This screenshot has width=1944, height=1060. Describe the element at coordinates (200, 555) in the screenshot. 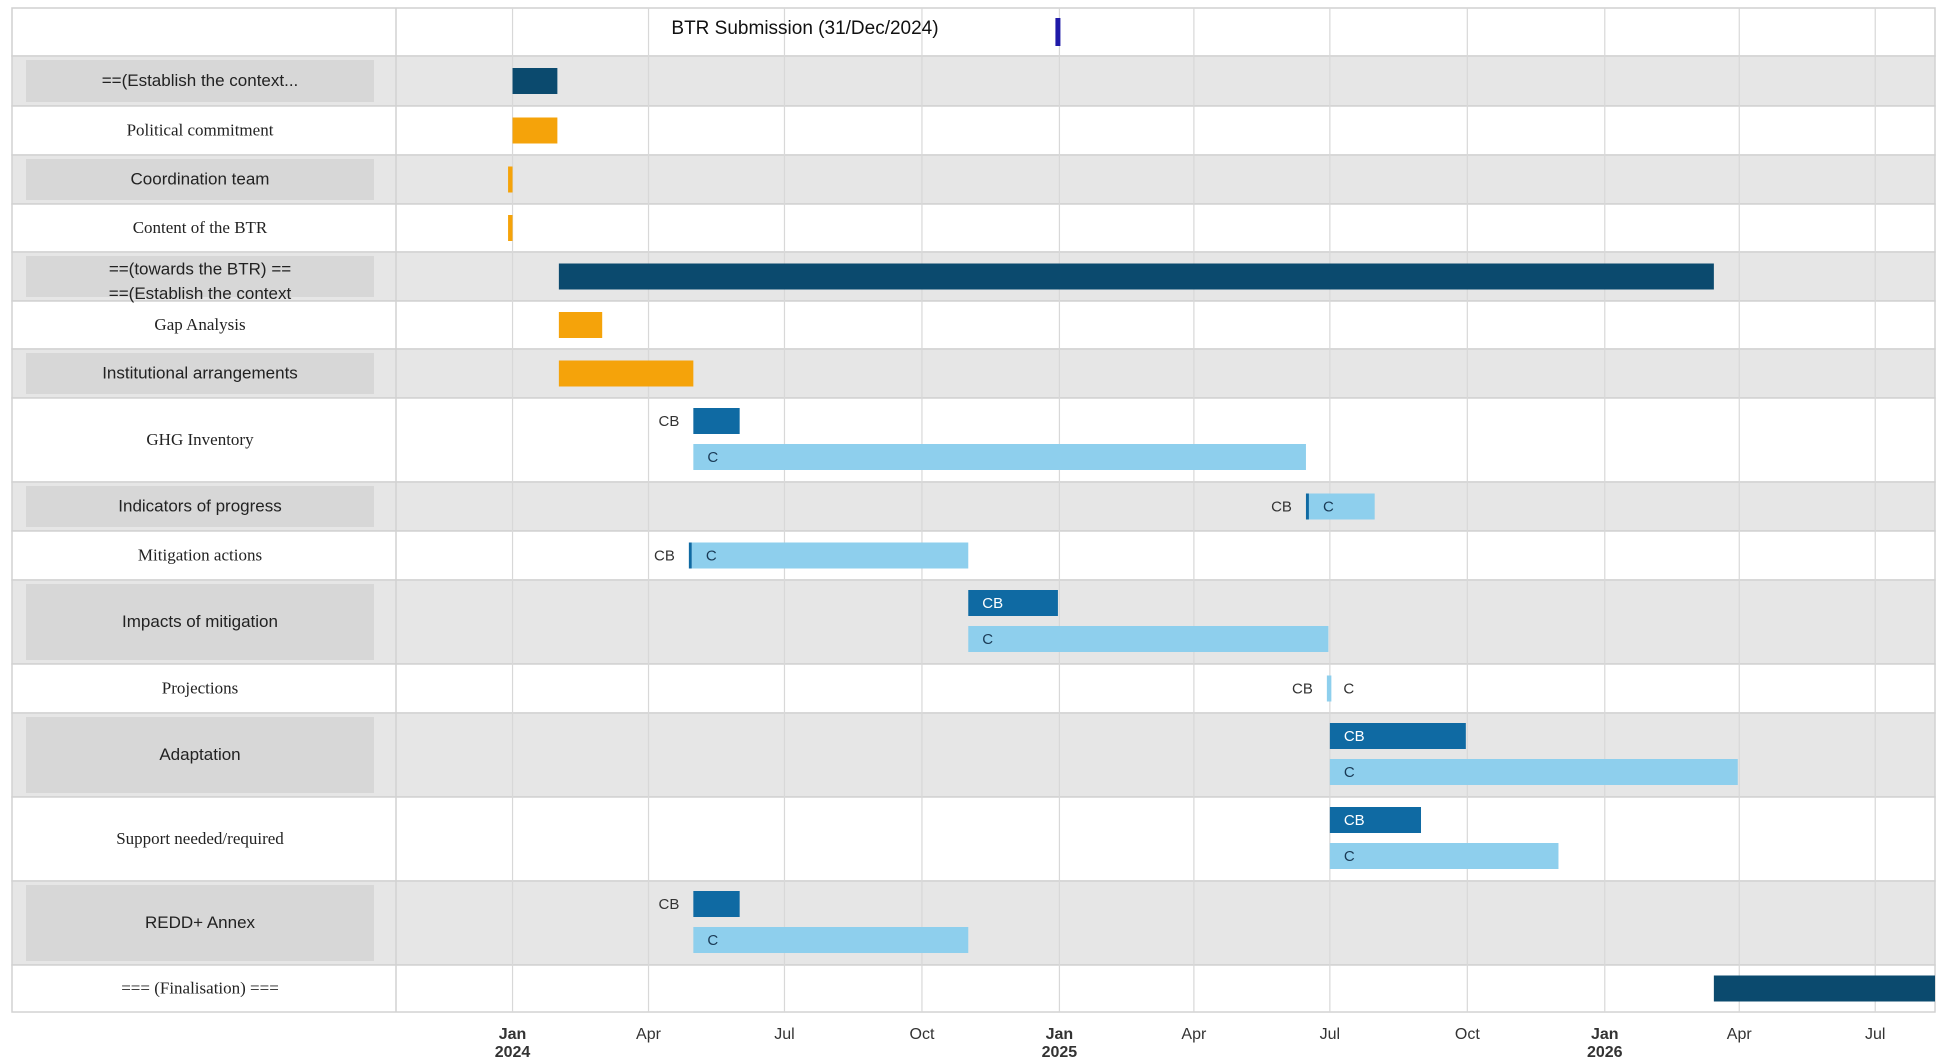

I see `row-label: Mitigation actions` at that location.